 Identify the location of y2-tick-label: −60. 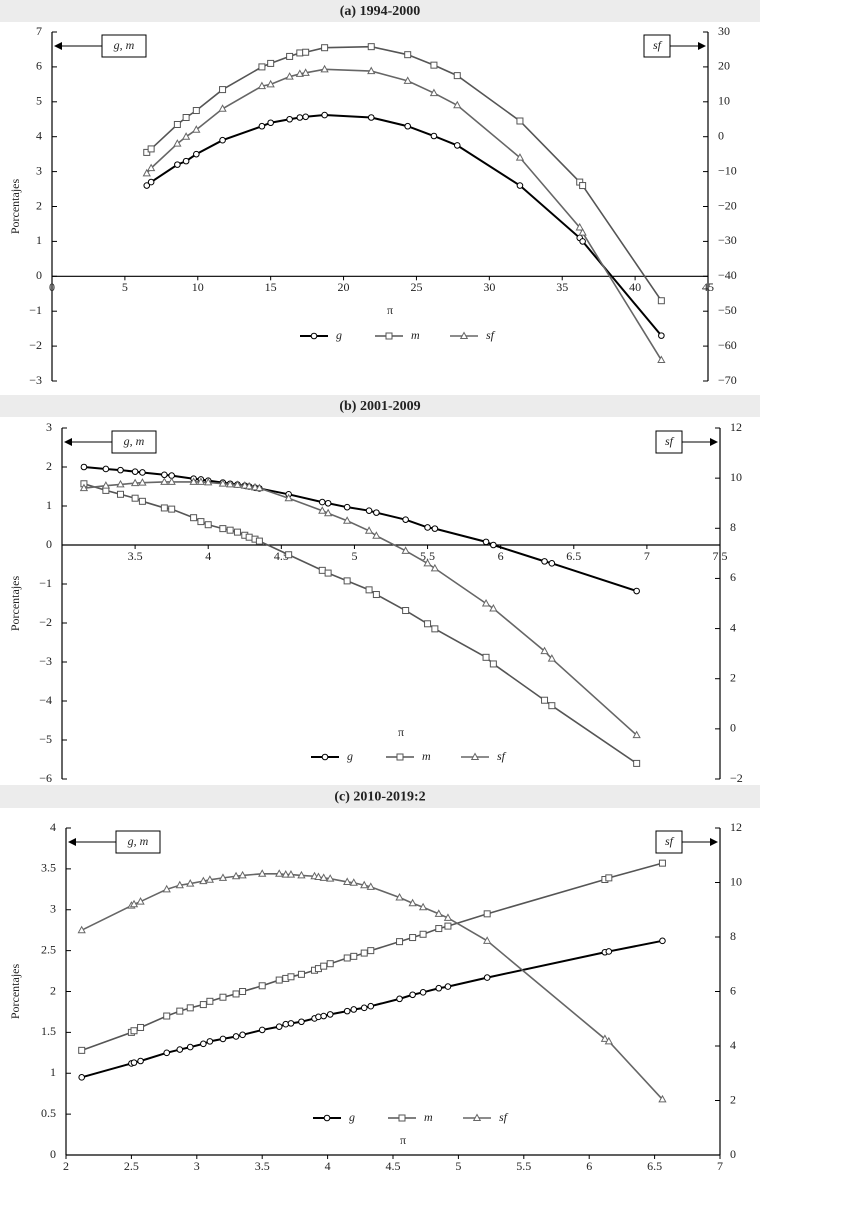
(727, 345).